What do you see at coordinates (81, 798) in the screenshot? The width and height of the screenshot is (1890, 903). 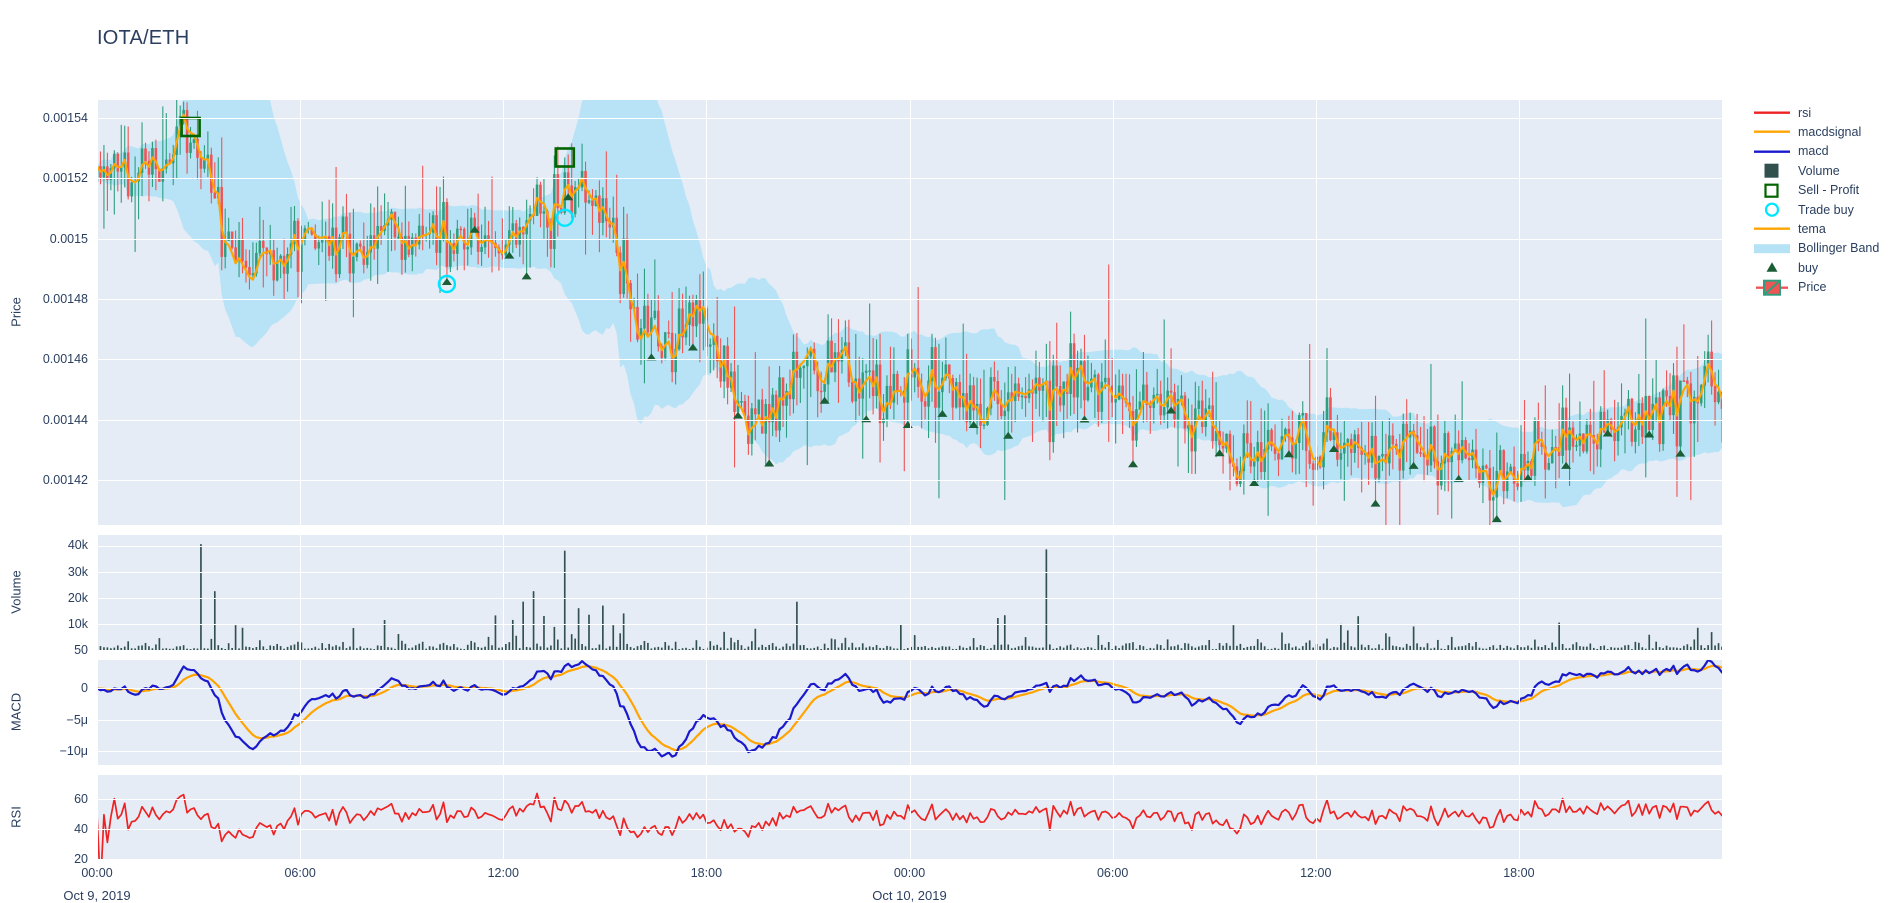 I see `rsi-y-tick: 60` at bounding box center [81, 798].